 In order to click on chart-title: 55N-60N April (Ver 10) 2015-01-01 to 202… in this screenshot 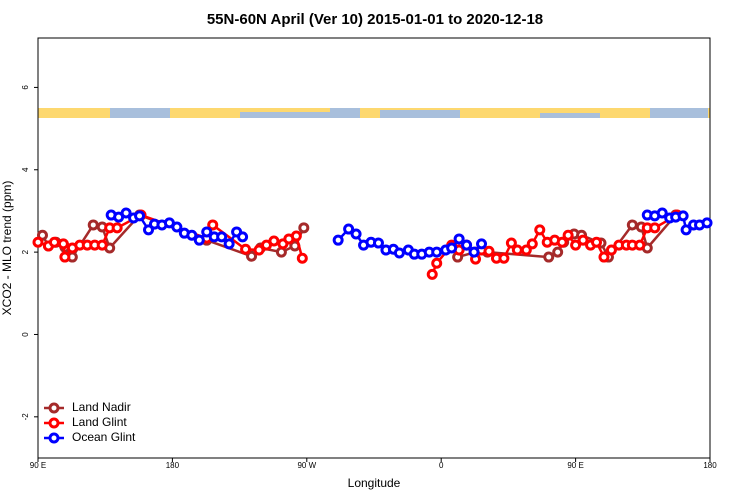, I will do `click(375, 19)`.